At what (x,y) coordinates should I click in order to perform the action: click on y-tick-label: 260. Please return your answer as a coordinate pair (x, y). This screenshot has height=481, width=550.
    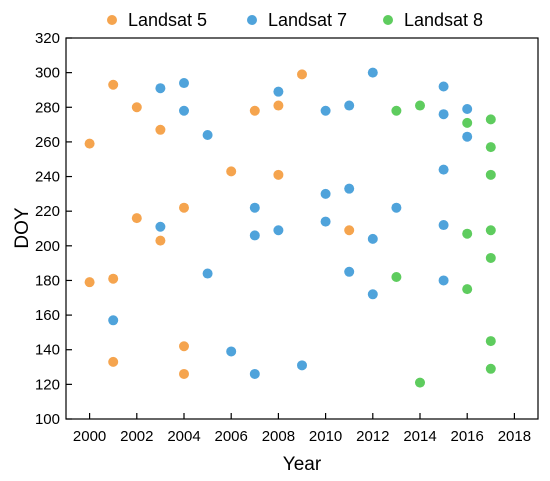
    Looking at the image, I should click on (47, 142).